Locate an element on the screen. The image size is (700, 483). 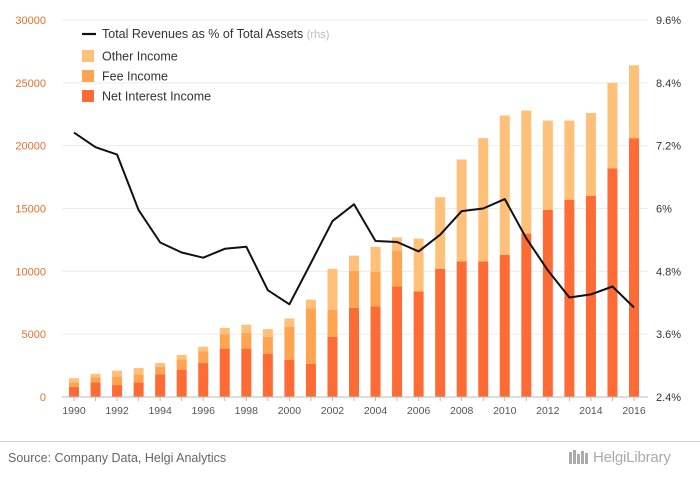
y-tick-label: 0 is located at coordinates (43, 398).